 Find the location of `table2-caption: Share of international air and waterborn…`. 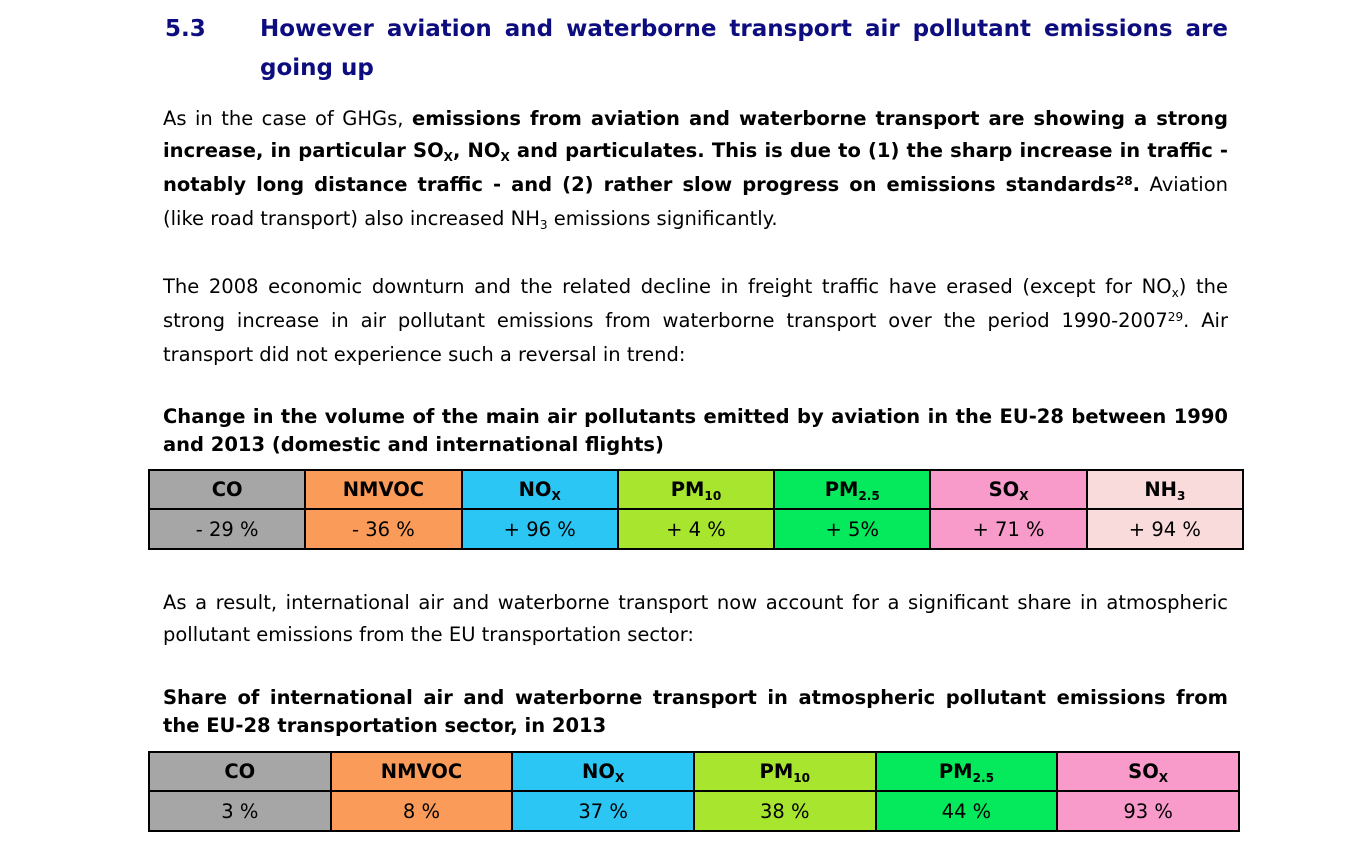

table2-caption: Share of international air and waterborn… is located at coordinates (695, 711).